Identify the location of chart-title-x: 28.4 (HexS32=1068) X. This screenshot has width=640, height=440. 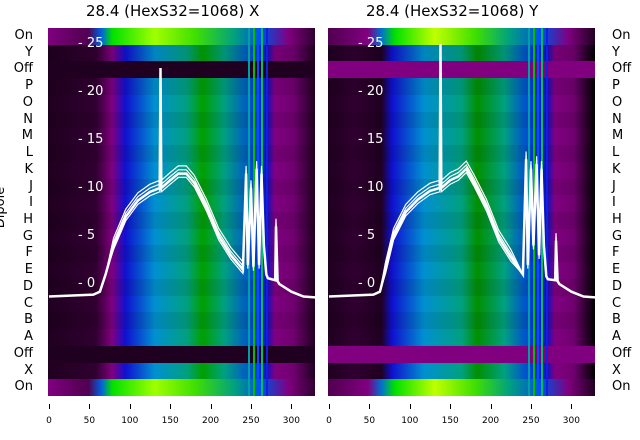
(173, 11).